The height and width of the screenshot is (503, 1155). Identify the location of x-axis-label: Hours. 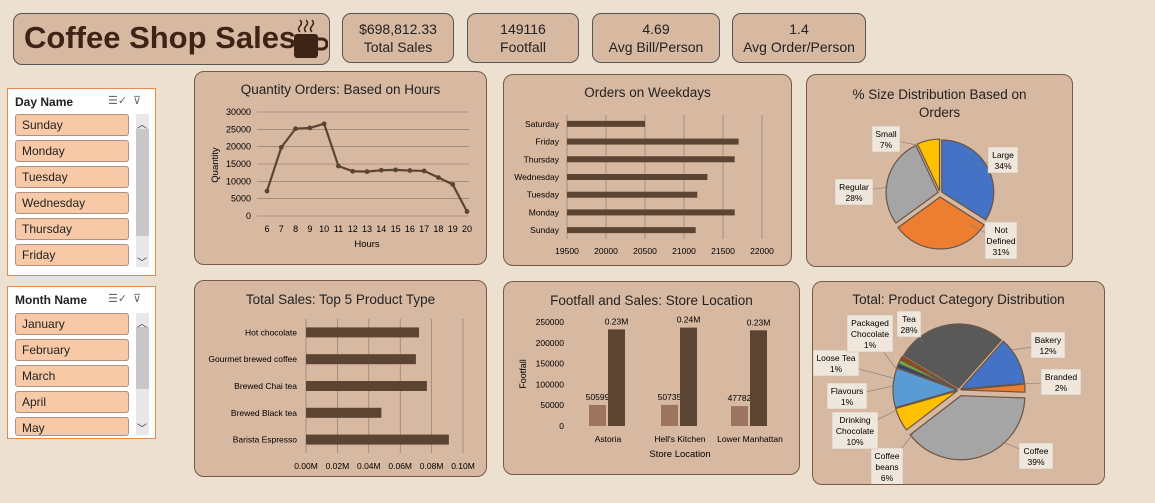
(367, 244).